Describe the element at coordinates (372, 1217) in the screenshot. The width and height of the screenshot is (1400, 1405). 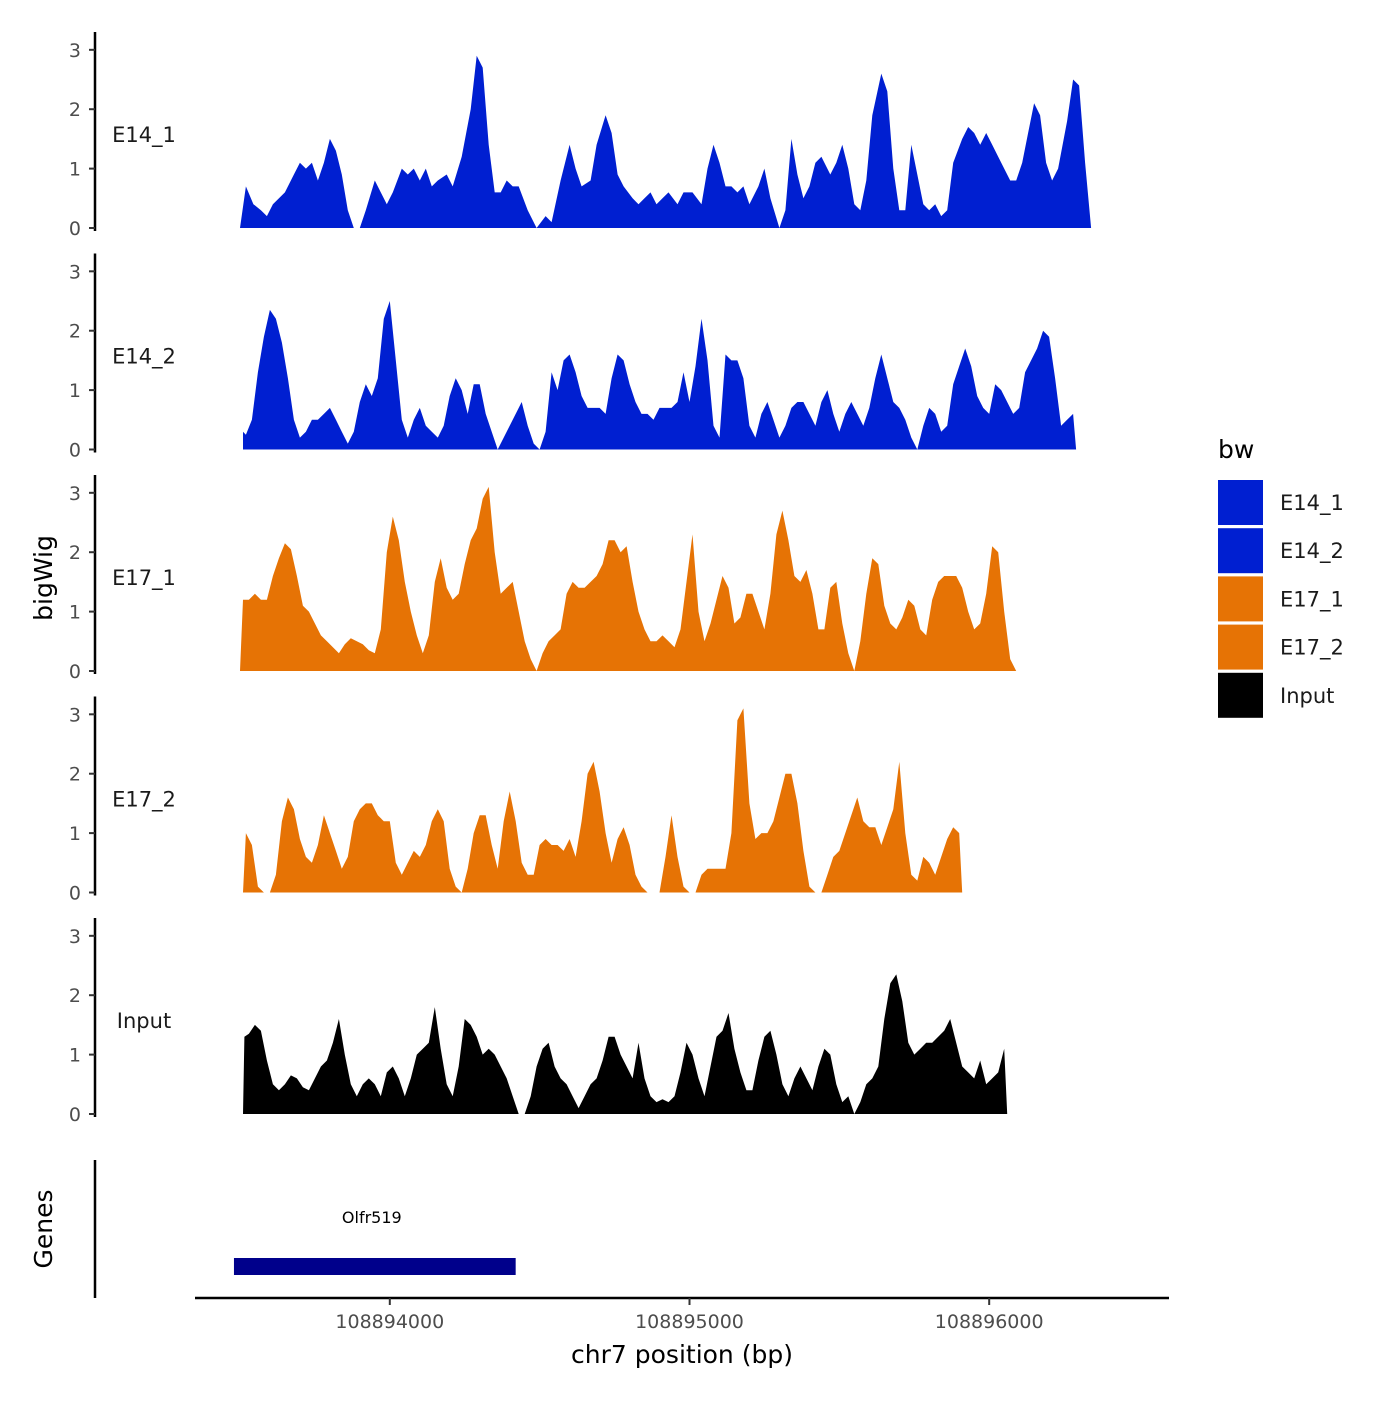
I see `gene-label: Olfr519` at that location.